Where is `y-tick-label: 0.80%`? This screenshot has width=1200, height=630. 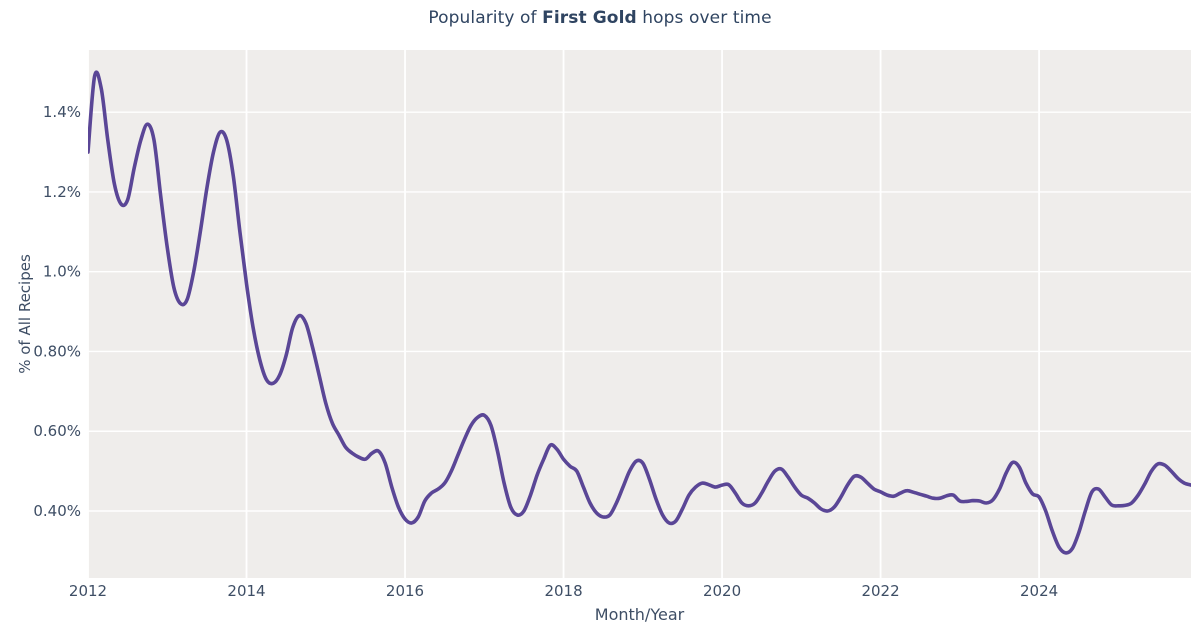 y-tick-label: 0.80% is located at coordinates (57, 351).